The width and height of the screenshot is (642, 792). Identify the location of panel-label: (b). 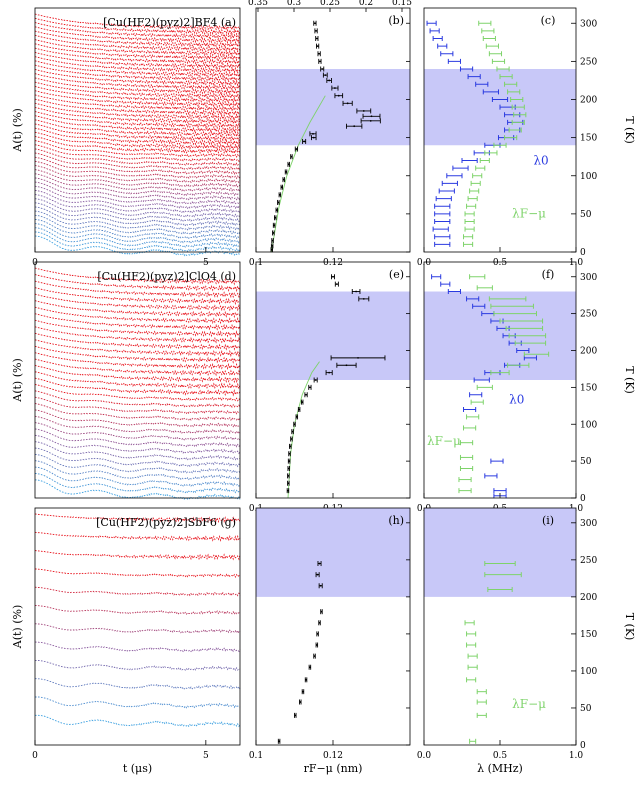
(396, 20).